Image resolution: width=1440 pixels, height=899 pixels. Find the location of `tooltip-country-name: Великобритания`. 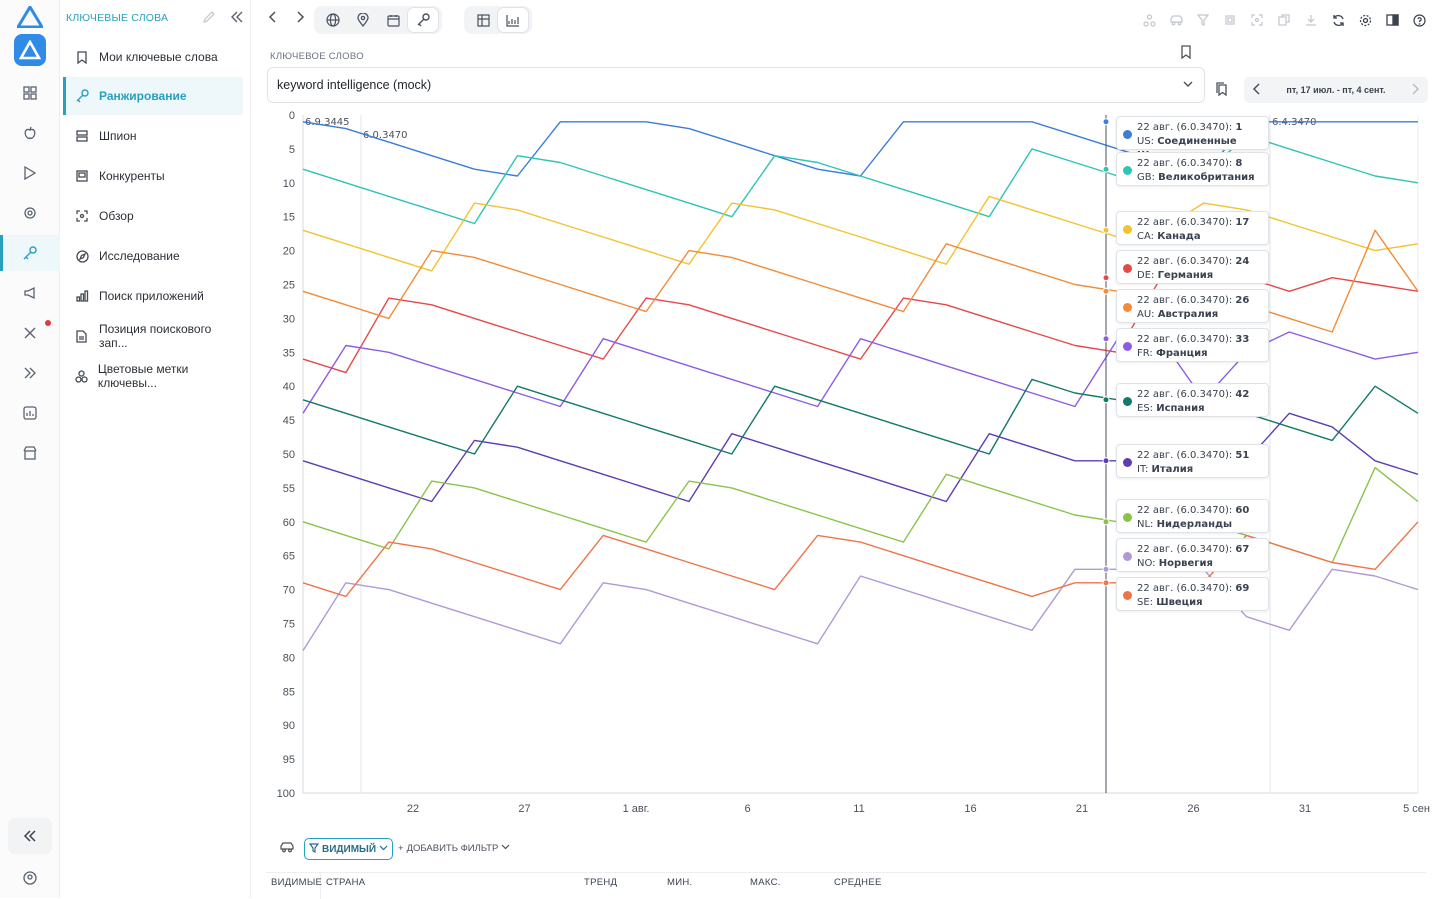

tooltip-country-name: Великобритания is located at coordinates (1206, 177).